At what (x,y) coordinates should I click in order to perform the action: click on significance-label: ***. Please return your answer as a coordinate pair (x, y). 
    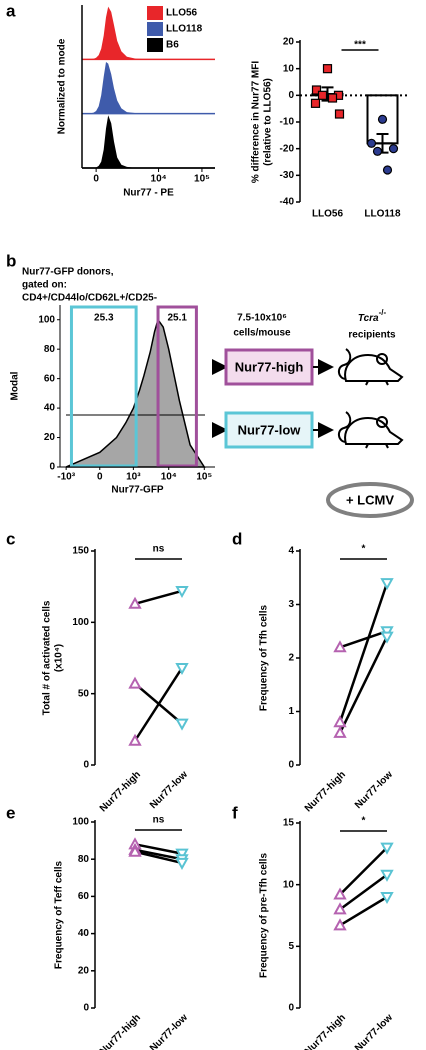
    Looking at the image, I should click on (360, 45).